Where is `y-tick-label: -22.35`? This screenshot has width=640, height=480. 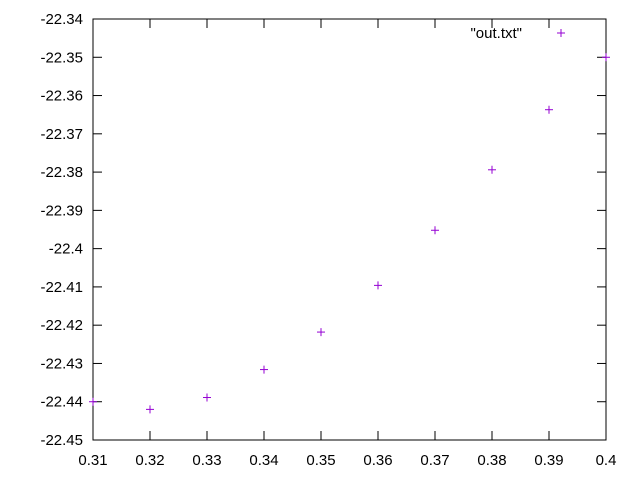 y-tick-label: -22.35 is located at coordinates (61, 57).